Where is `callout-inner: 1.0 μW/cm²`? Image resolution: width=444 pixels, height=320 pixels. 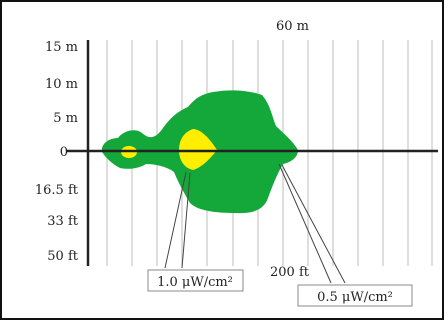
callout-inner: 1.0 μW/cm² is located at coordinates (195, 280).